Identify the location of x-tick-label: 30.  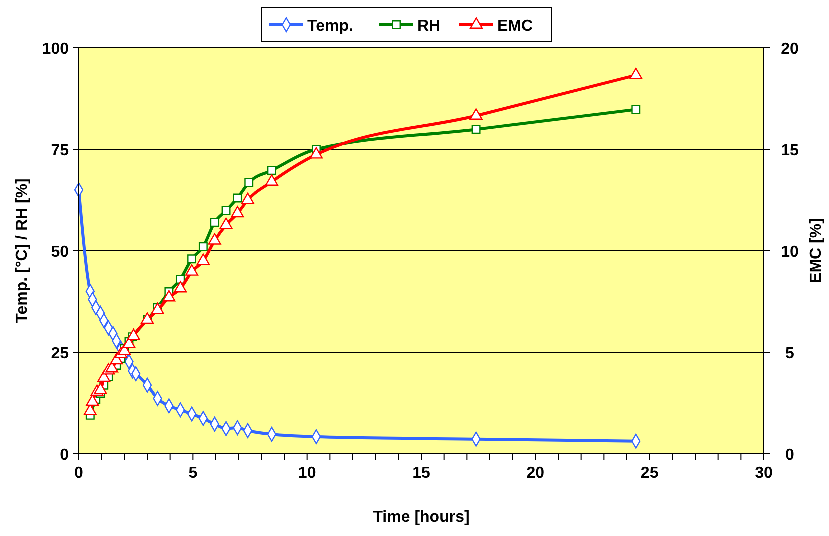
(764, 473).